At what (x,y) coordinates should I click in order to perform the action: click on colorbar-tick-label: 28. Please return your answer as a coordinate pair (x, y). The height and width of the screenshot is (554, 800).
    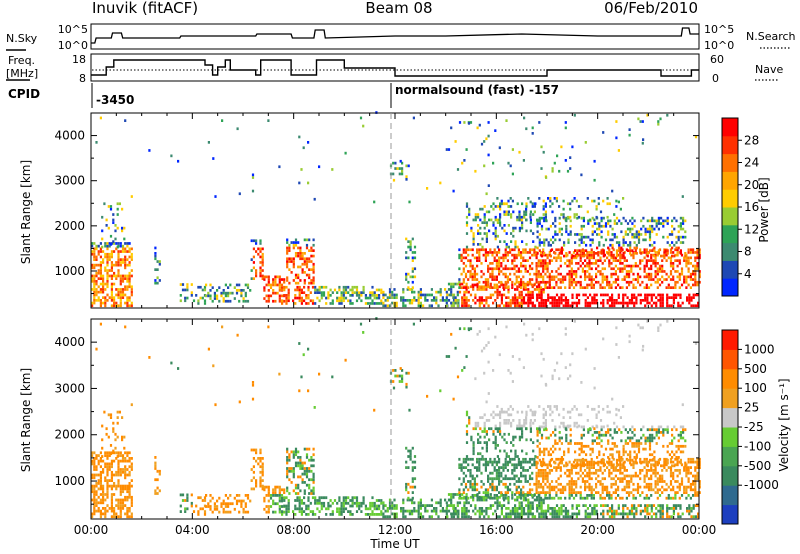
    Looking at the image, I should click on (751, 140).